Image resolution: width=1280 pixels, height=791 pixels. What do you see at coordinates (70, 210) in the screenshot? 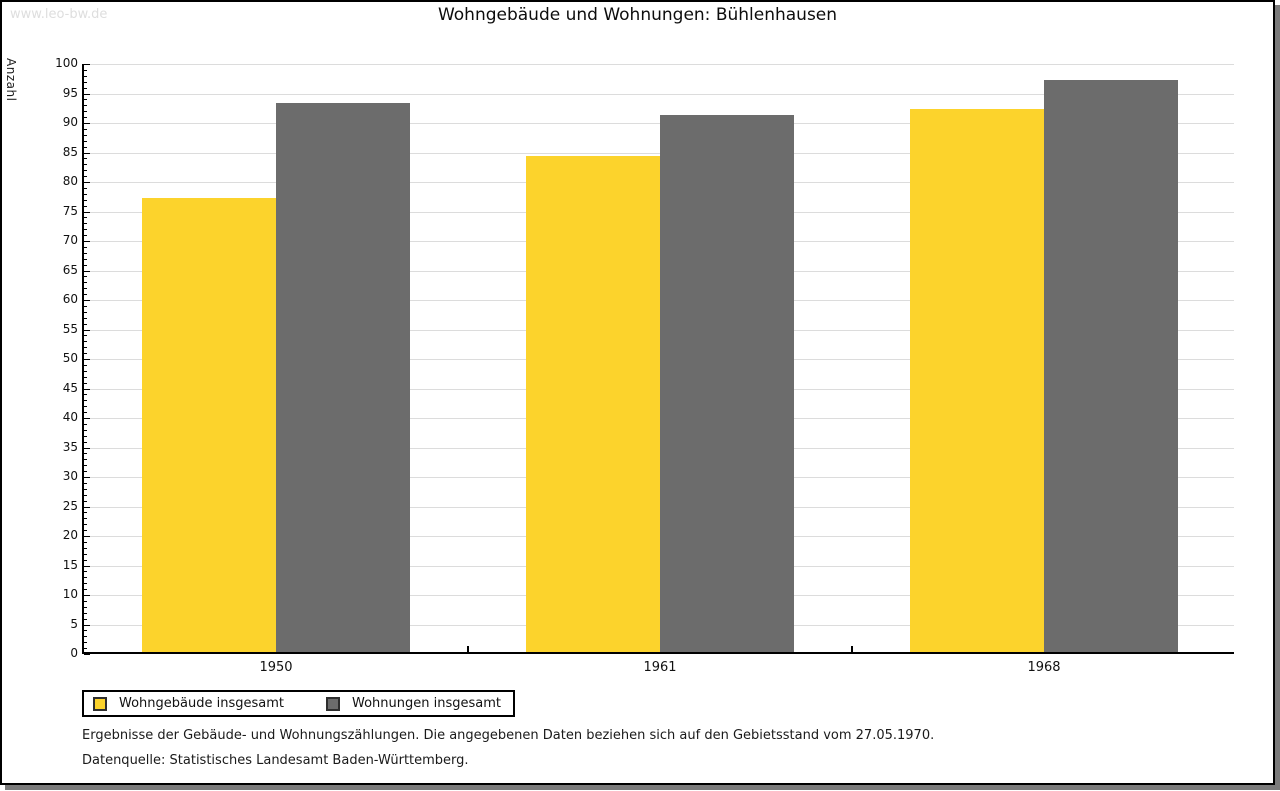
I see `y-tick-label: 75` at bounding box center [70, 210].